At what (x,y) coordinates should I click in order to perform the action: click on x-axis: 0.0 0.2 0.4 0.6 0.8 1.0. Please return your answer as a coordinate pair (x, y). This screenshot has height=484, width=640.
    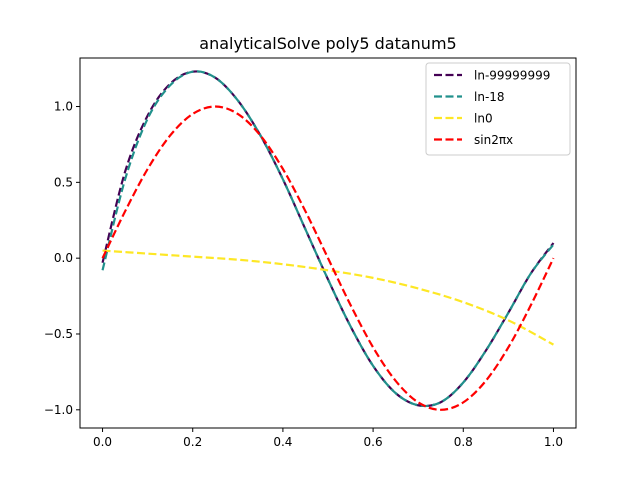
    Looking at the image, I should click on (328, 438).